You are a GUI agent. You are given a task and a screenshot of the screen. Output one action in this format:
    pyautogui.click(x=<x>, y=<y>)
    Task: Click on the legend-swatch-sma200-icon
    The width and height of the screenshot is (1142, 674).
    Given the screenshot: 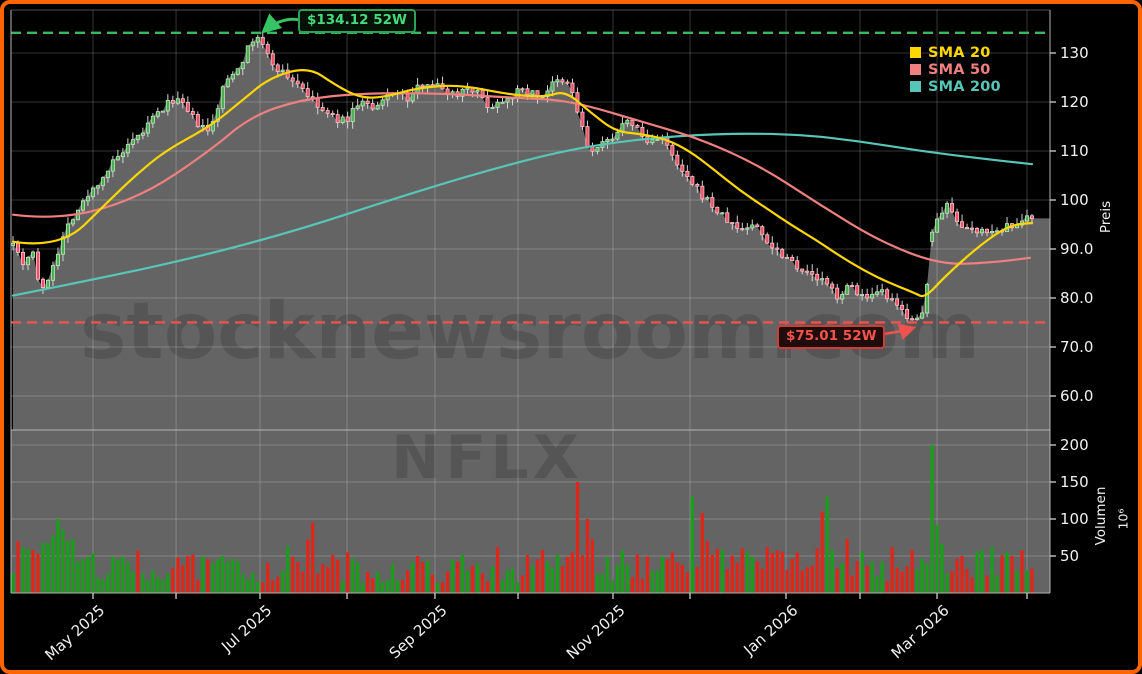 What is the action you would take?
    pyautogui.click(x=915, y=86)
    